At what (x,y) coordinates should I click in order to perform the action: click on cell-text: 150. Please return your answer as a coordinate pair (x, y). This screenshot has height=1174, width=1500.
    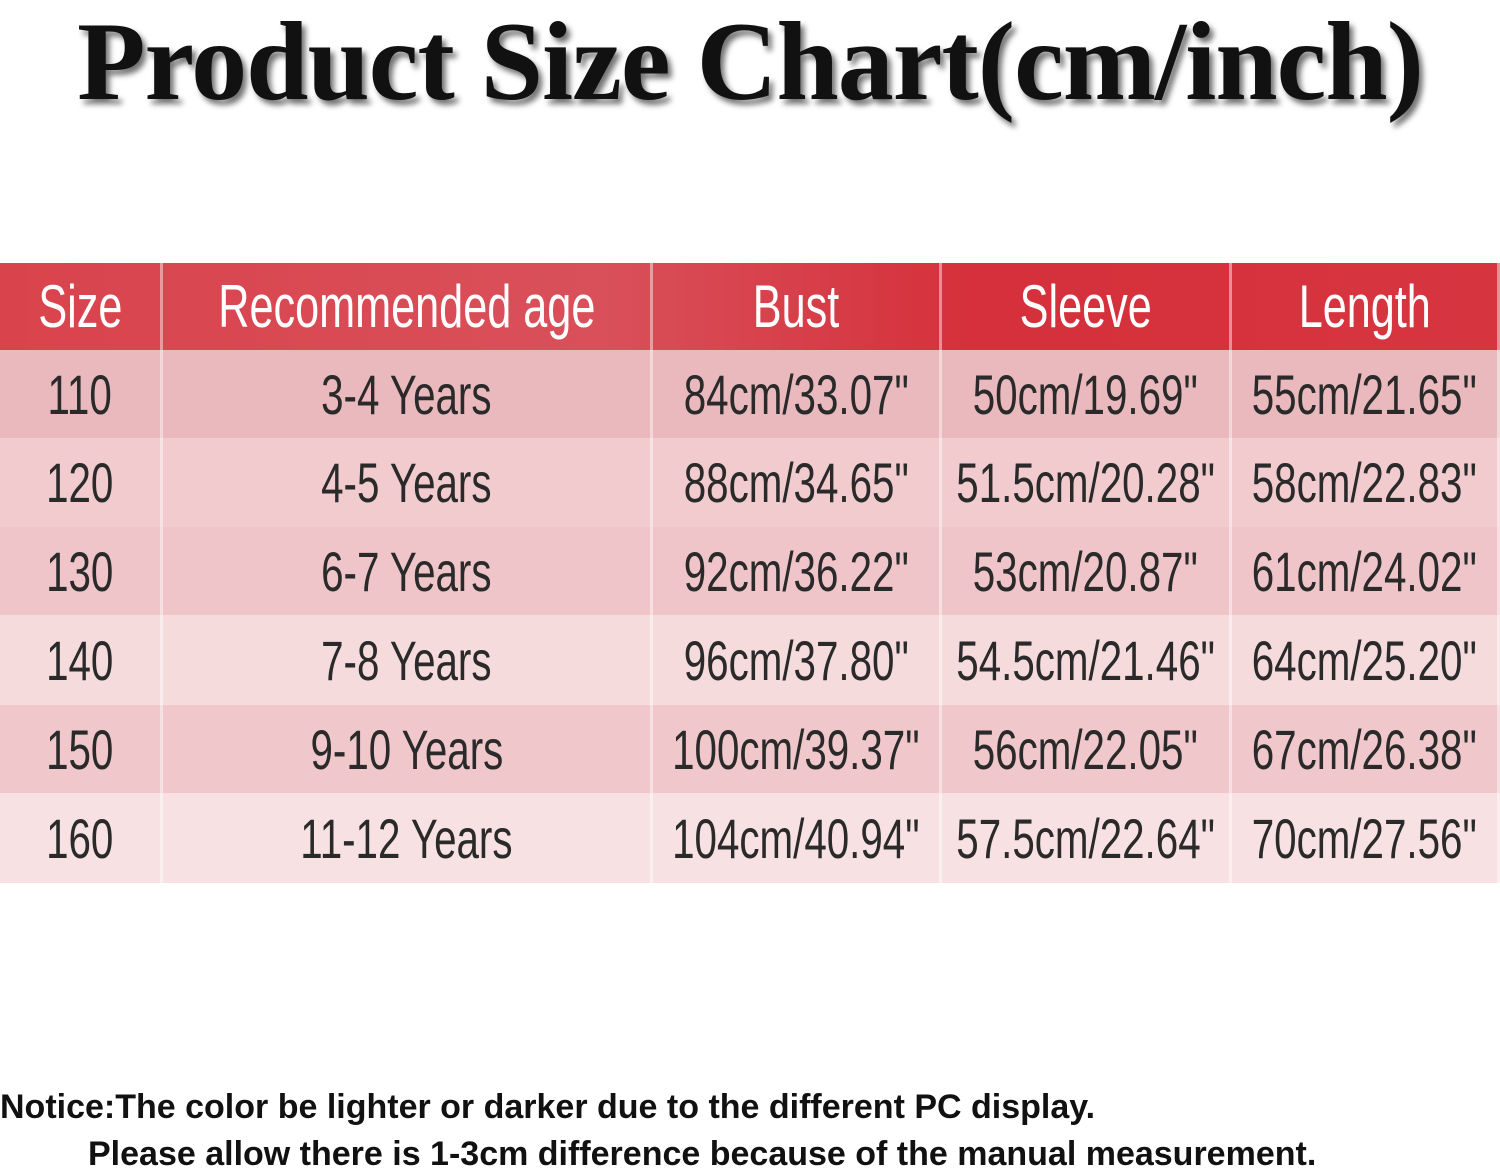
    Looking at the image, I should click on (80, 749).